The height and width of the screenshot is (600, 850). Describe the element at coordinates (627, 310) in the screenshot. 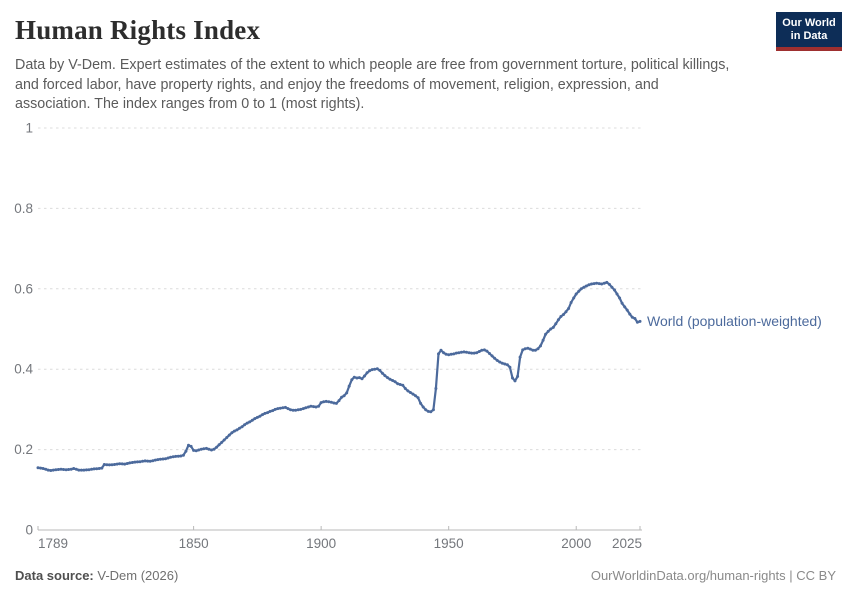

I see `series-point-2020` at that location.